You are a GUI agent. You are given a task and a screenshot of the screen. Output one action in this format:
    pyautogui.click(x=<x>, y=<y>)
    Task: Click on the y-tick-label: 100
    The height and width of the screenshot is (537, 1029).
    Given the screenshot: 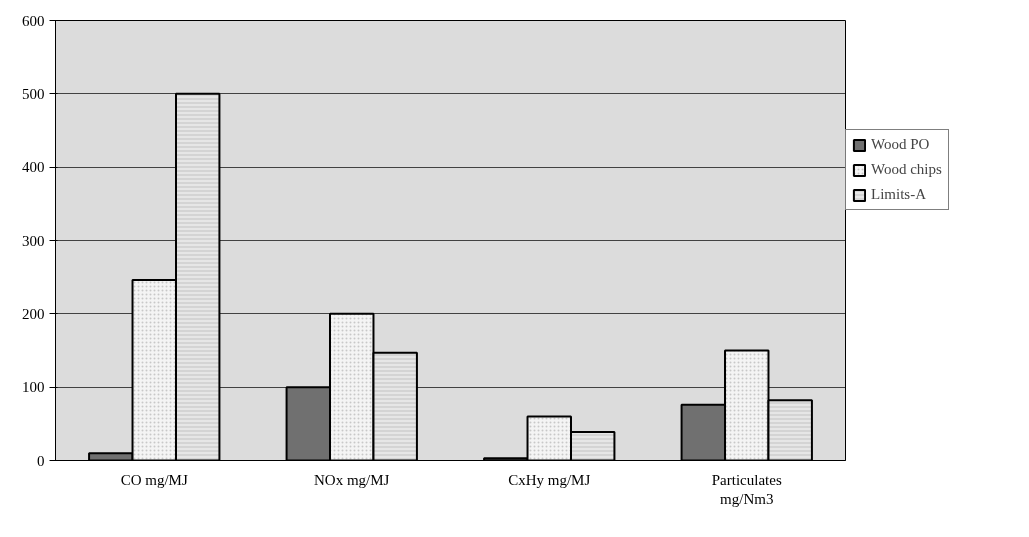 What is the action you would take?
    pyautogui.click(x=33, y=387)
    